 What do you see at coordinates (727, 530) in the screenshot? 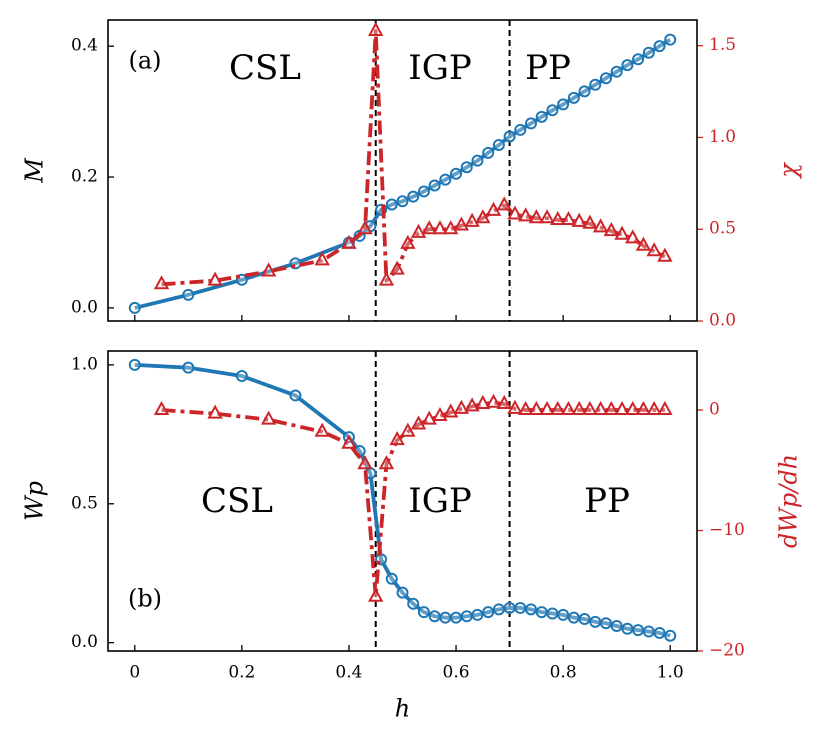
I see `y2-tick-label: −10` at bounding box center [727, 530].